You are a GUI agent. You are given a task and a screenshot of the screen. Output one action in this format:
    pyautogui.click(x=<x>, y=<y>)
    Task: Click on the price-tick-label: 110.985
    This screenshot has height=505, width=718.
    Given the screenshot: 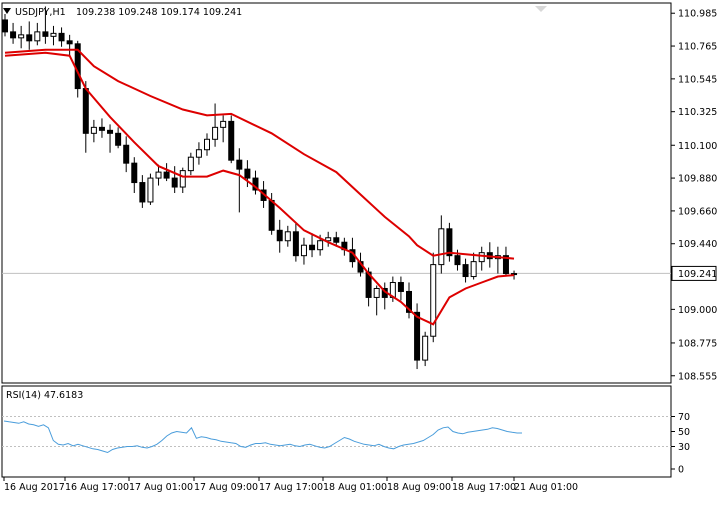 What is the action you would take?
    pyautogui.click(x=697, y=14)
    